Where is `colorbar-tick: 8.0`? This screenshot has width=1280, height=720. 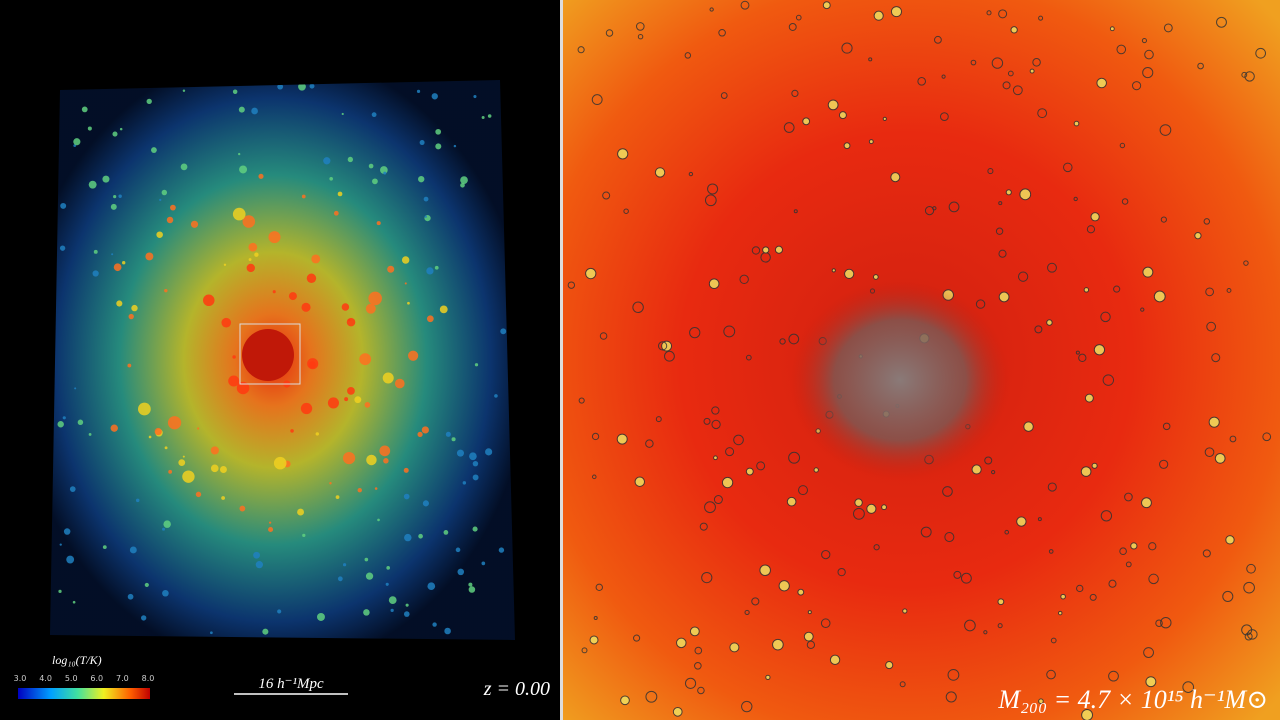
colorbar-tick: 8.0 is located at coordinates (148, 678).